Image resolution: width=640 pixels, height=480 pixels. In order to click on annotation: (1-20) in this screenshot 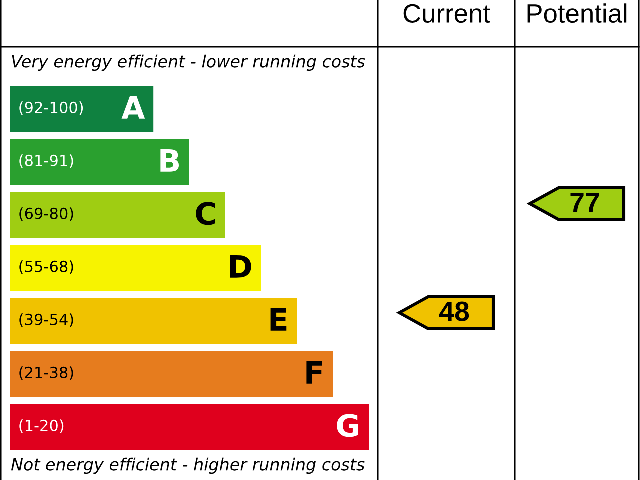, I will do `click(42, 427)`.